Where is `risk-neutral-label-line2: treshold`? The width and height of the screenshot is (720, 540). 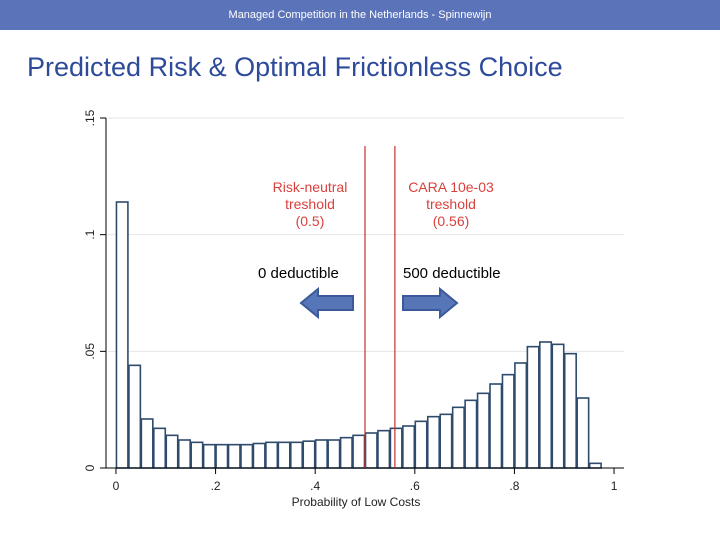
risk-neutral-label-line2: treshold is located at coordinates (310, 204).